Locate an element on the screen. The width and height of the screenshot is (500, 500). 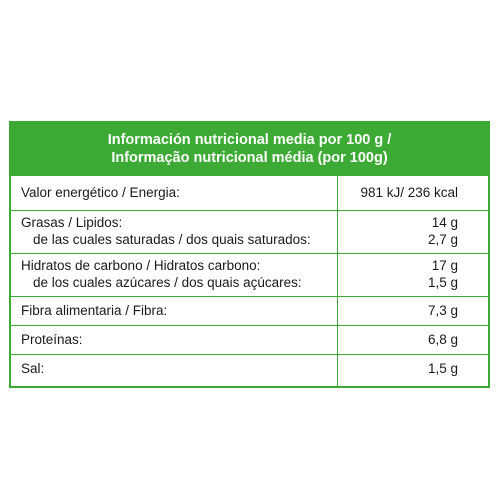
row-salt: Sal: 1,5 g is located at coordinates (249, 370).